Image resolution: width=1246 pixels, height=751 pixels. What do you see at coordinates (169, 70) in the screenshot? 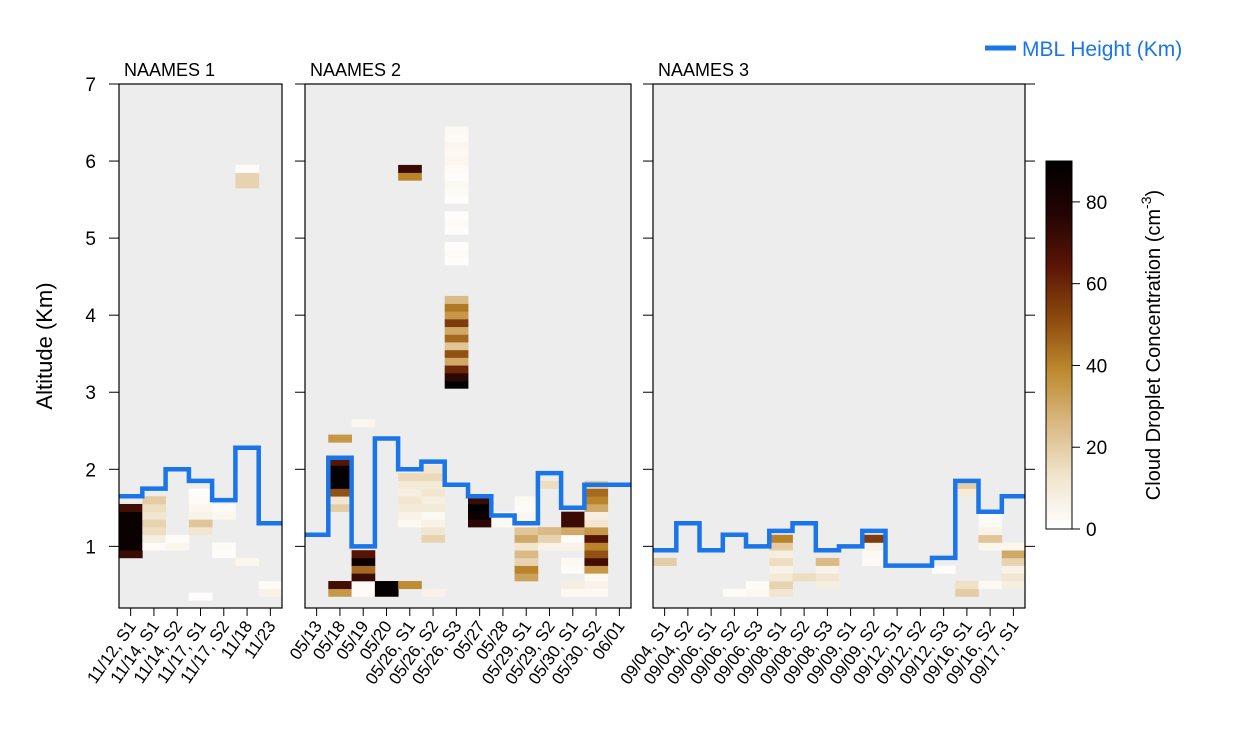
I see `panel-title: NAAMES 1` at bounding box center [169, 70].